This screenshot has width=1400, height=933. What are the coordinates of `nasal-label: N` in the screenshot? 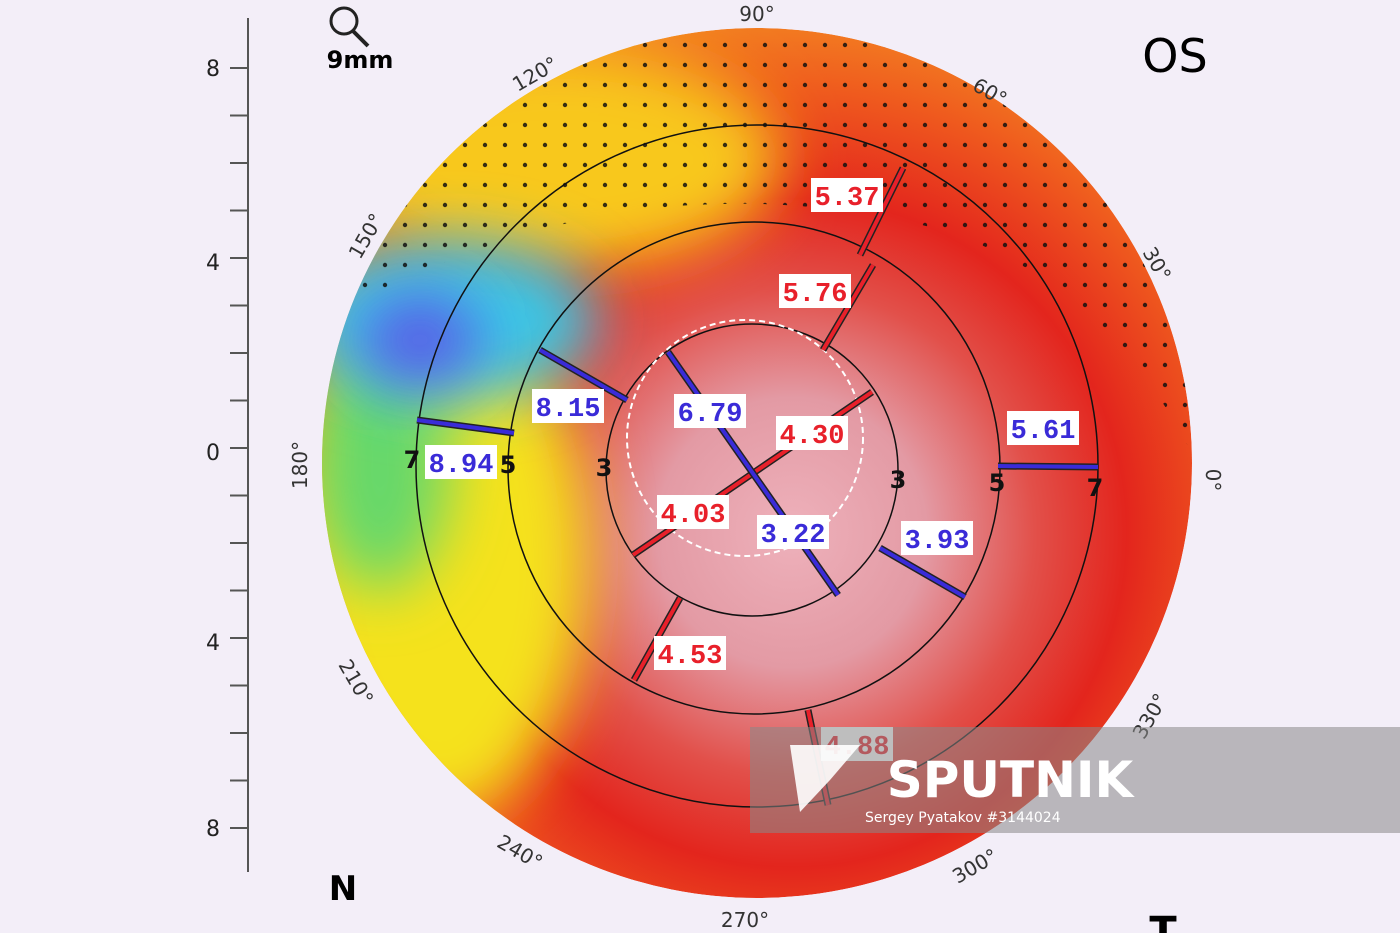 It's located at (343, 889).